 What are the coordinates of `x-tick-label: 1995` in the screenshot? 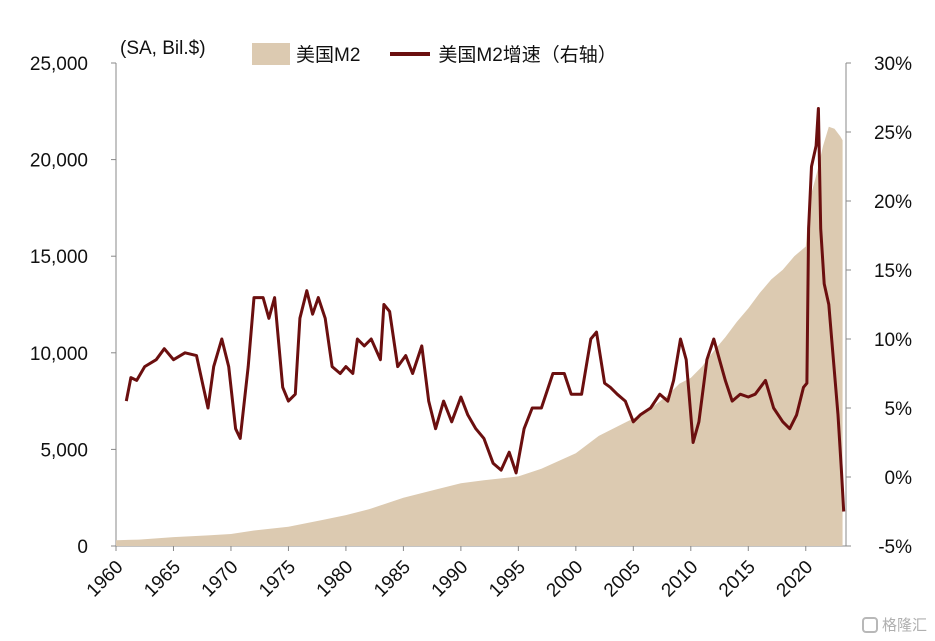 It's located at (507, 579).